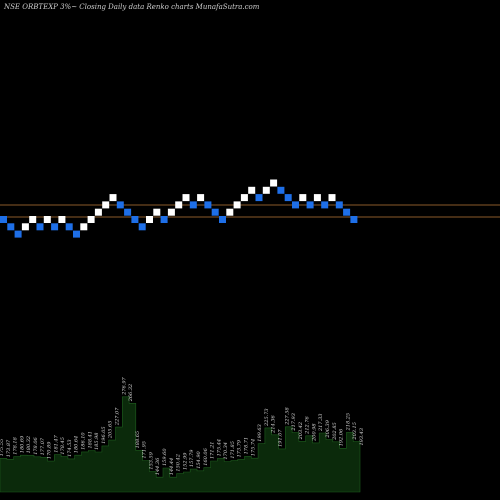 The width and height of the screenshot is (500, 500). Describe the element at coordinates (192, 458) in the screenshot. I see `volume-label: 157.79` at that location.